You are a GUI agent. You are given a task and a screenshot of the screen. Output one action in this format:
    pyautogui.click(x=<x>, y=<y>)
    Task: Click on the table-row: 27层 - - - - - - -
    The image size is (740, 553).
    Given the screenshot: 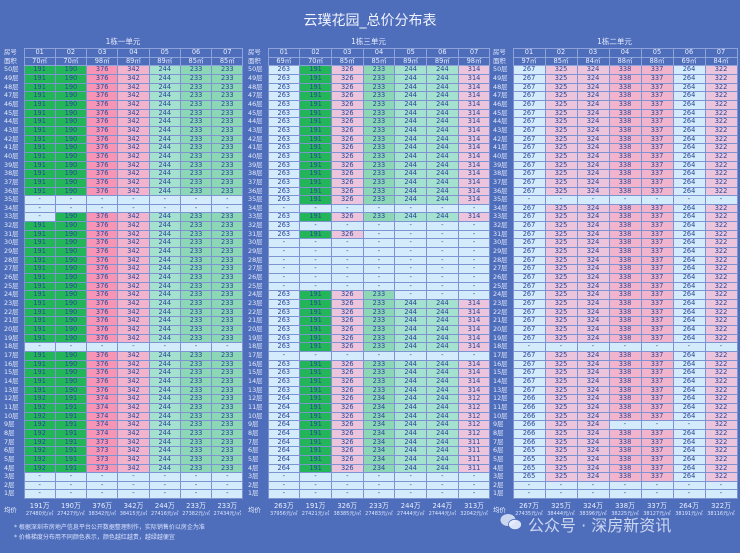 What is the action you would take?
    pyautogui.click(x=369, y=269)
    